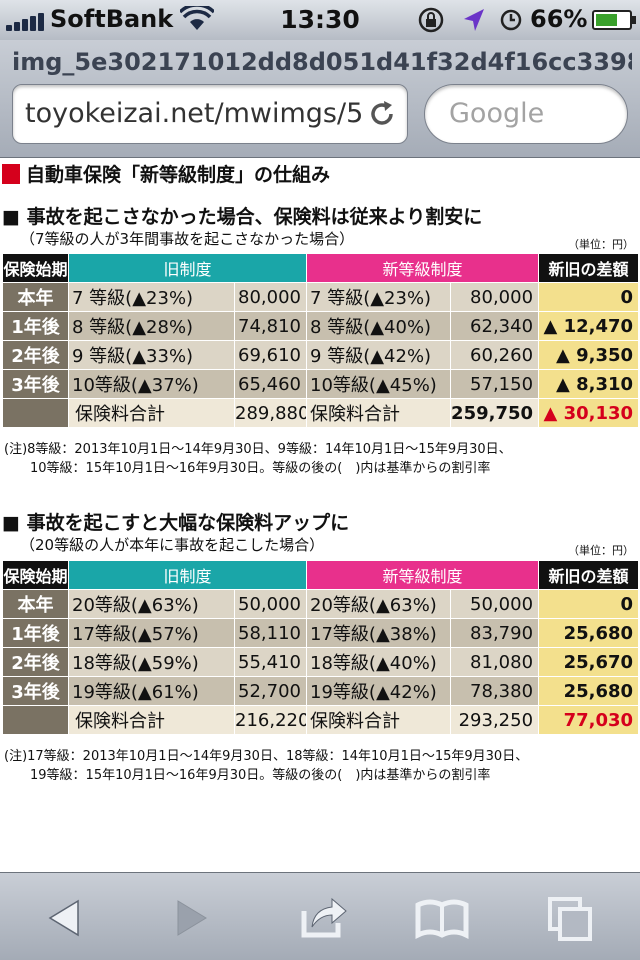  What do you see at coordinates (172, 545) in the screenshot?
I see `section-2-subheading: （20等級の人が本年に事故を起こした場合）` at bounding box center [172, 545].